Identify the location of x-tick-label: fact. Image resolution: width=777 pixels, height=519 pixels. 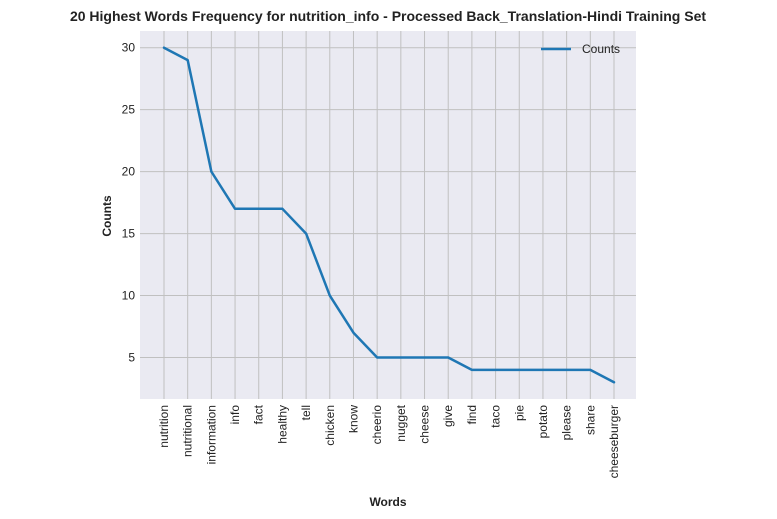
(259, 414).